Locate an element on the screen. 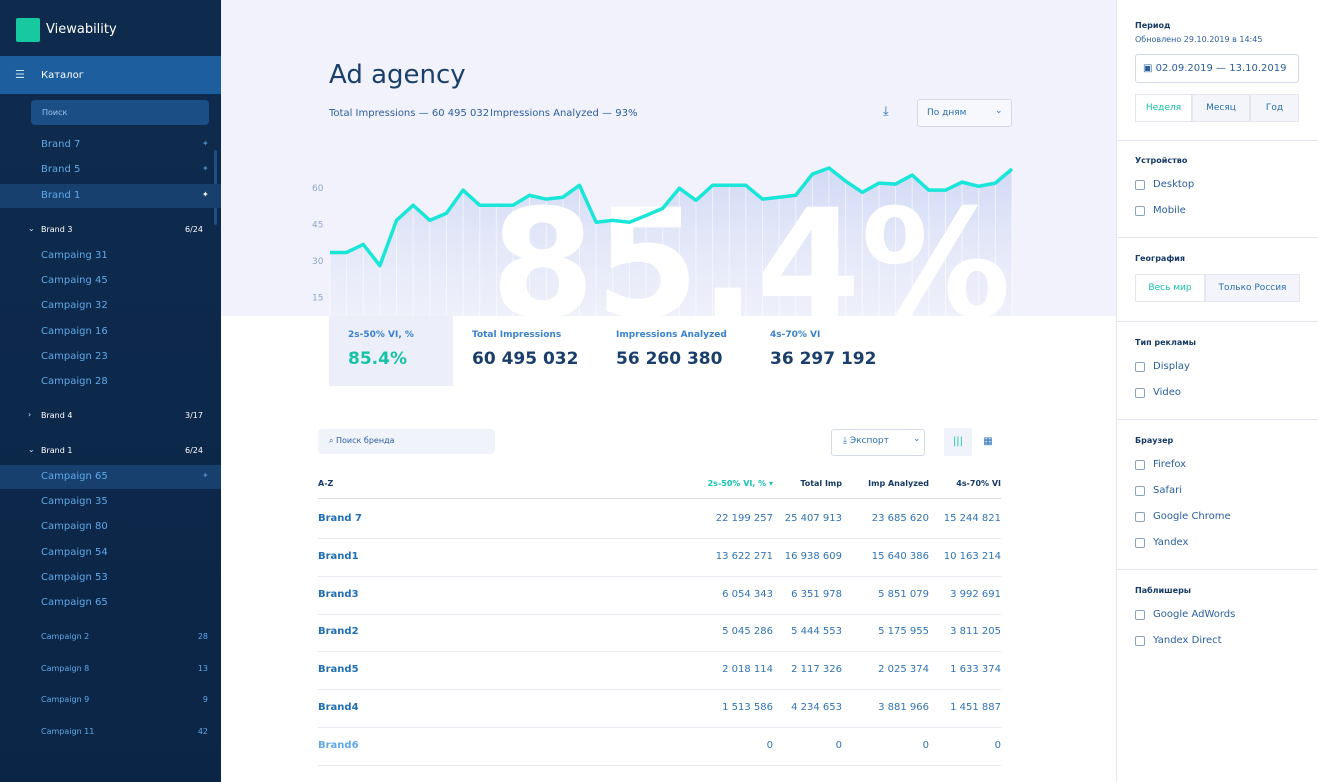 This screenshot has height=782, width=1318. option: Video is located at coordinates (1167, 392).